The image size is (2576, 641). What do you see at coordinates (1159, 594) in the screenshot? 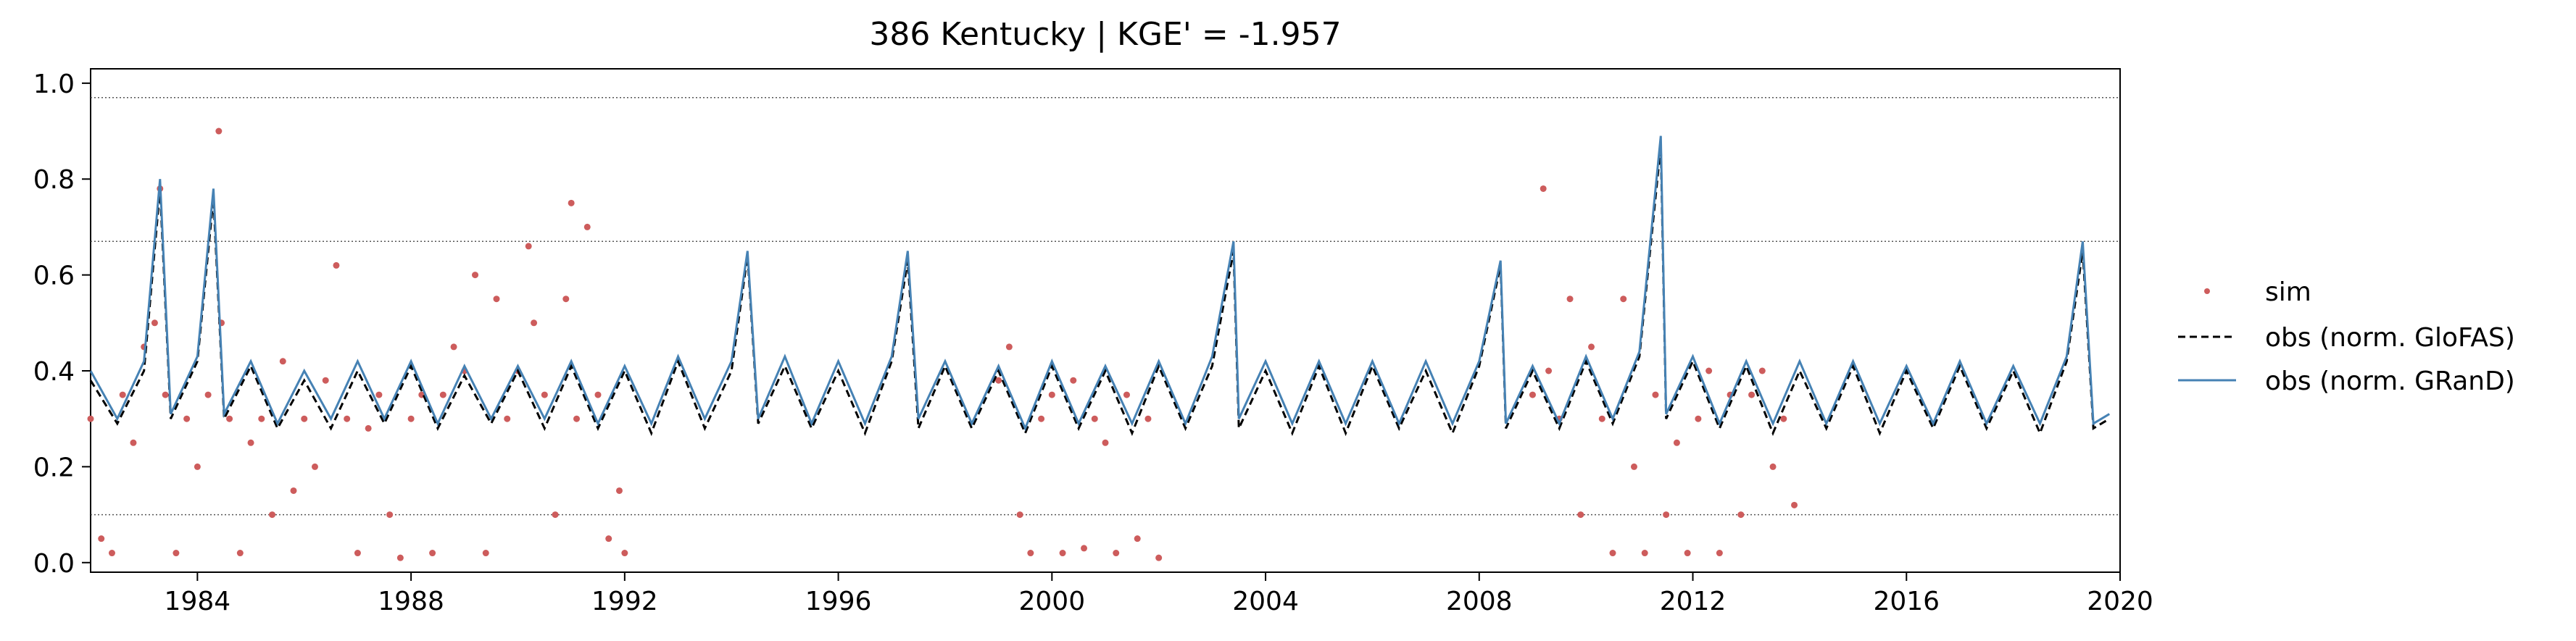
I see `x-axis: 1984 1988 1992 1996 2000 2004 2008 2012 2016 2020` at bounding box center [1159, 594].